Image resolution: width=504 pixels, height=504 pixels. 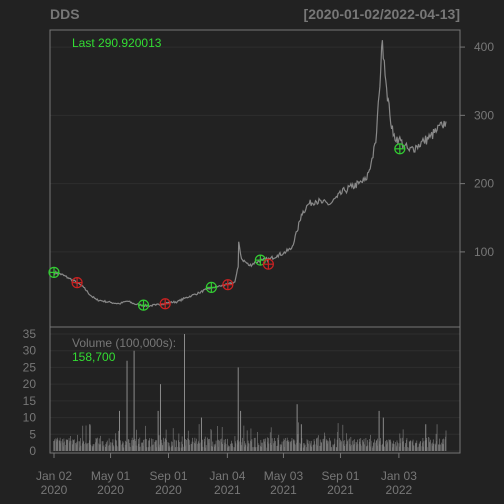 What do you see at coordinates (399, 490) in the screenshot?
I see `x-tick-year: 2022` at bounding box center [399, 490].